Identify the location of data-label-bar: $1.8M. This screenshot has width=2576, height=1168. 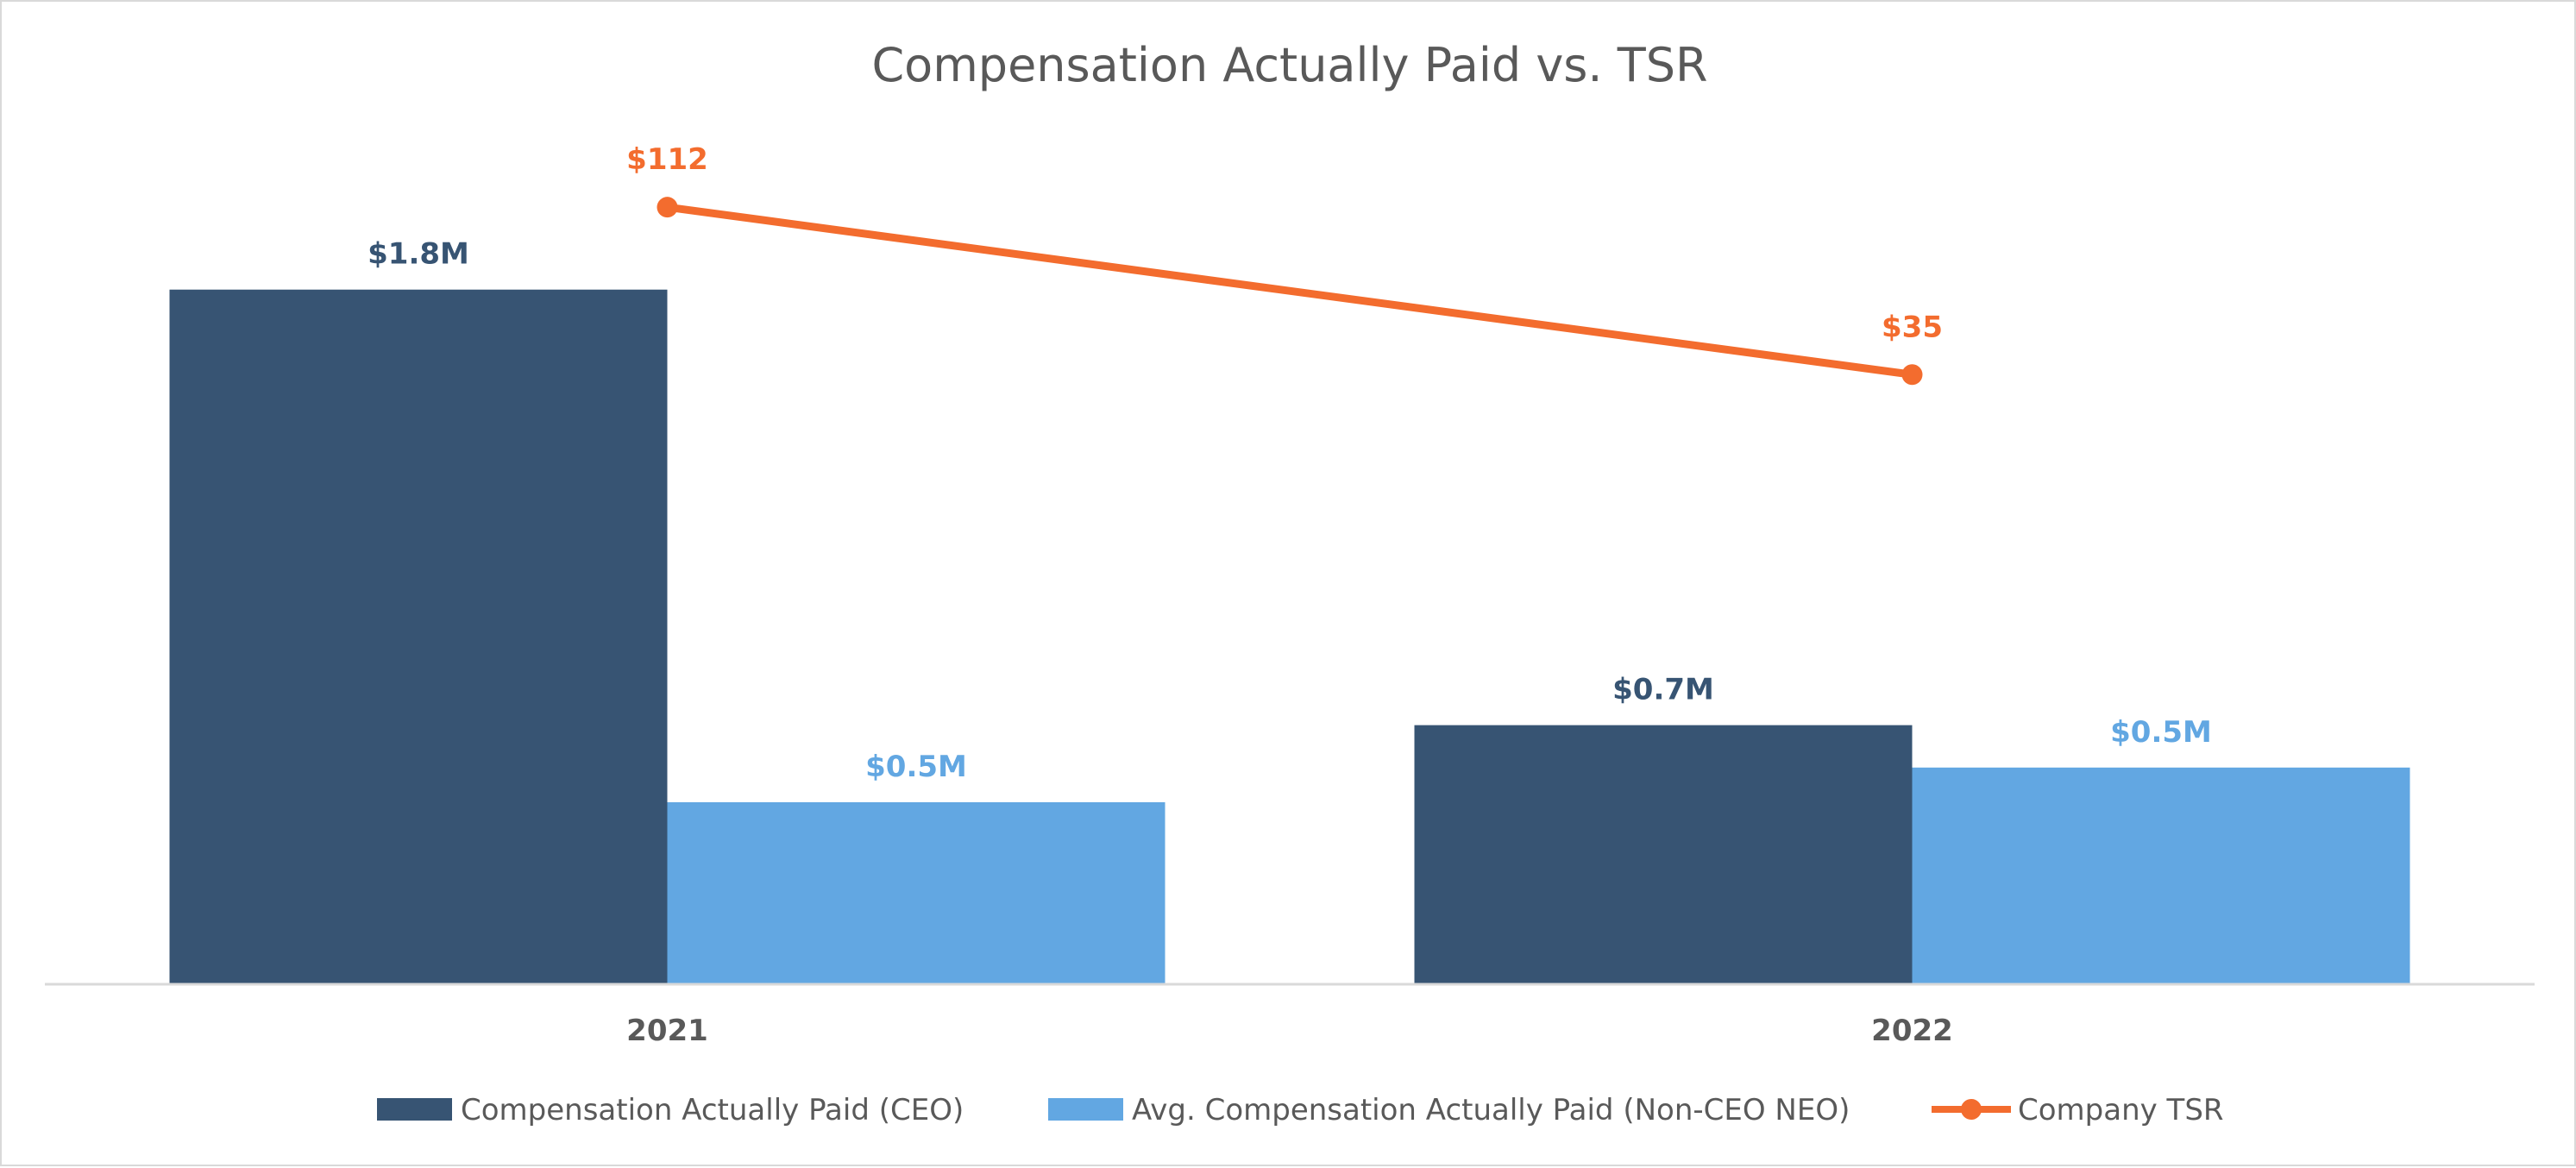
(418, 254).